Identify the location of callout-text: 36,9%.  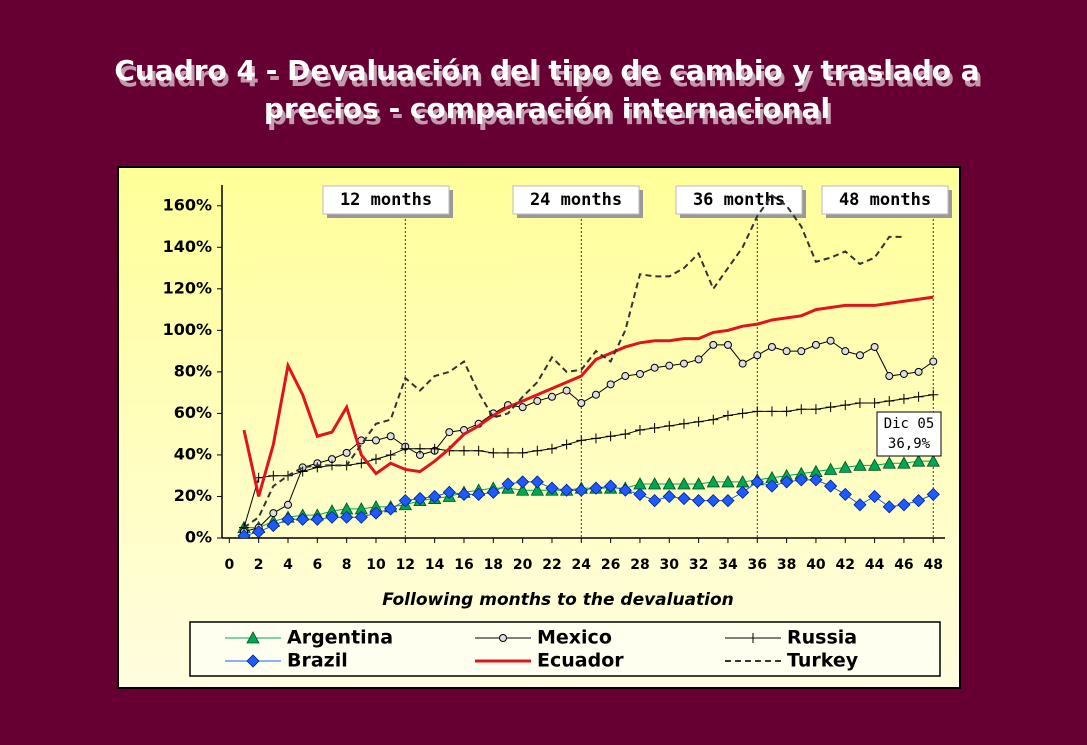
(909, 444).